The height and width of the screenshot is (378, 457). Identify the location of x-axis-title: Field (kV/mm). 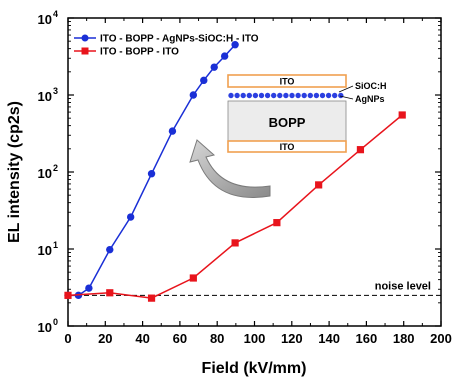
(254, 368).